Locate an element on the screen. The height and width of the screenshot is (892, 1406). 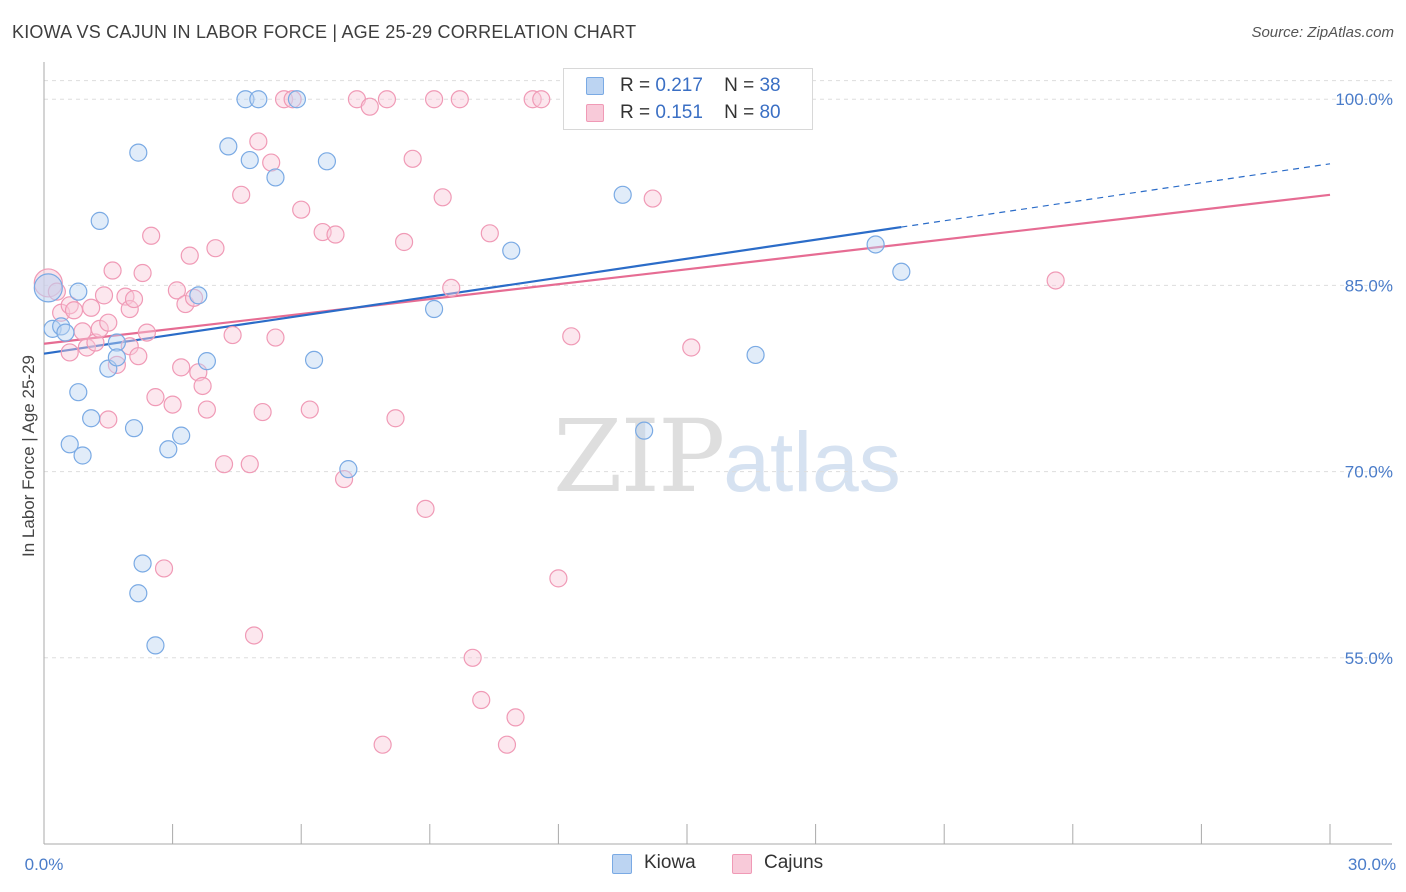
legend-kiowa-n-value: 38 is located at coordinates (770, 85).